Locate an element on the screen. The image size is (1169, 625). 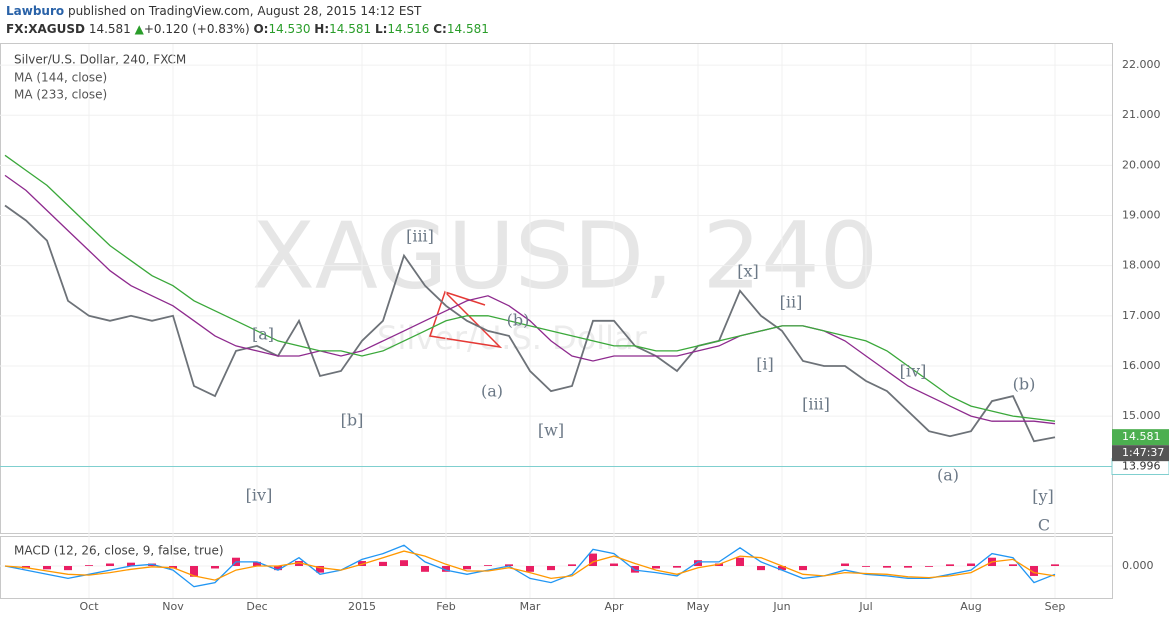
last-price-box is located at coordinates (1140, 437).